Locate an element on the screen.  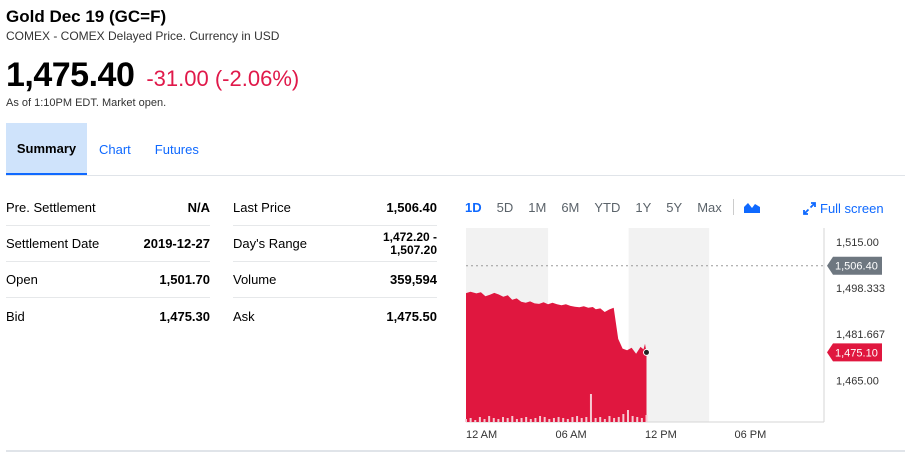
stat-value: 1,506.40 is located at coordinates (411, 207).